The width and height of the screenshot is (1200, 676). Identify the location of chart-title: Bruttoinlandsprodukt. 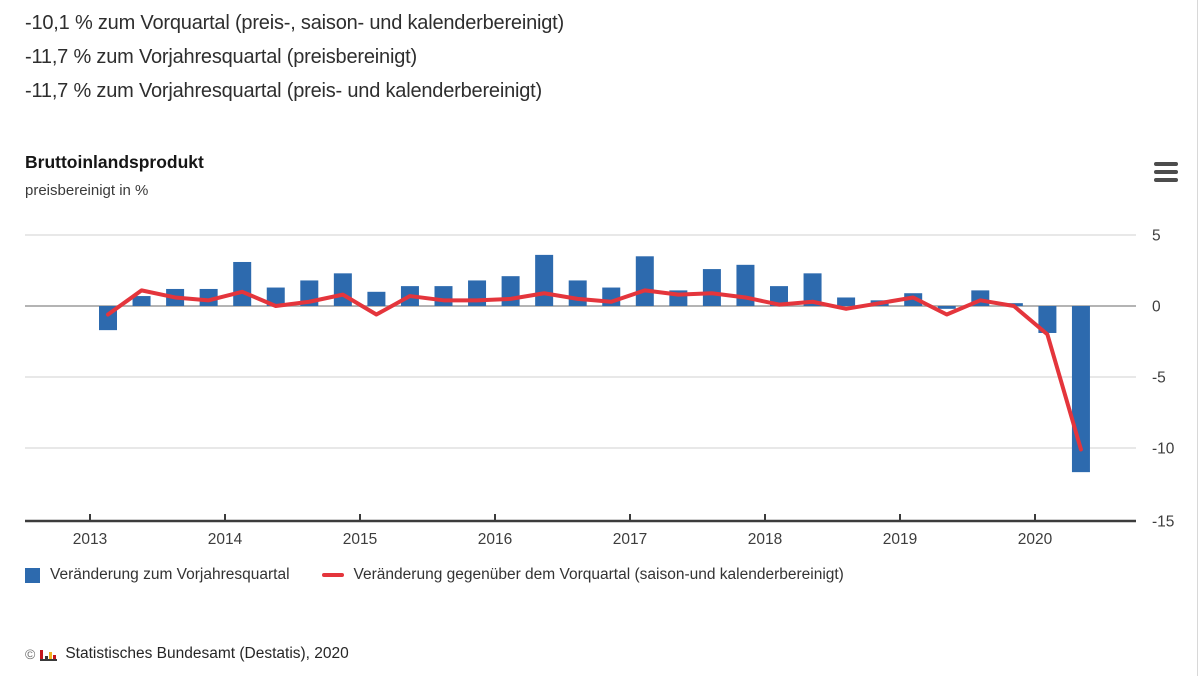
(114, 162).